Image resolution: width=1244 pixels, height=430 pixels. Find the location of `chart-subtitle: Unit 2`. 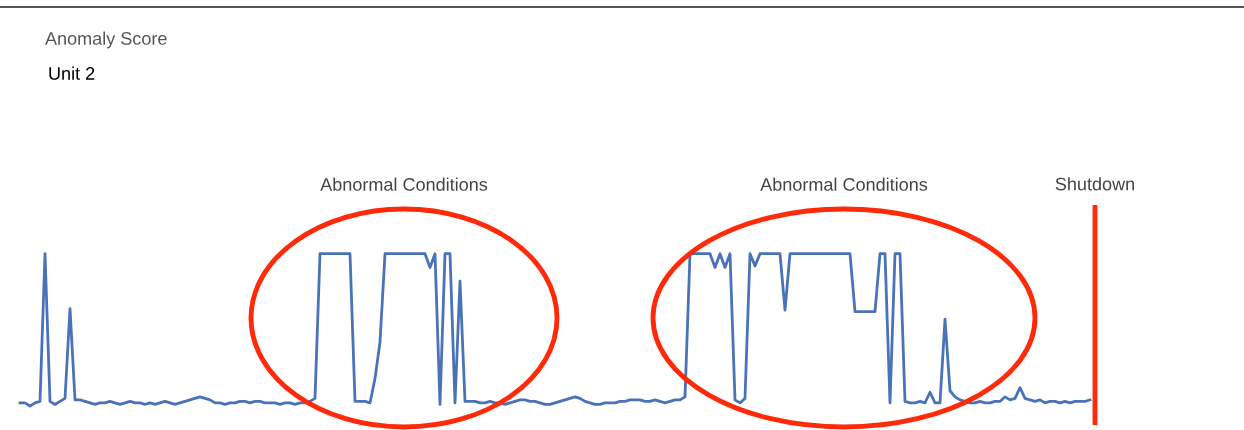

chart-subtitle: Unit 2 is located at coordinates (72, 73).